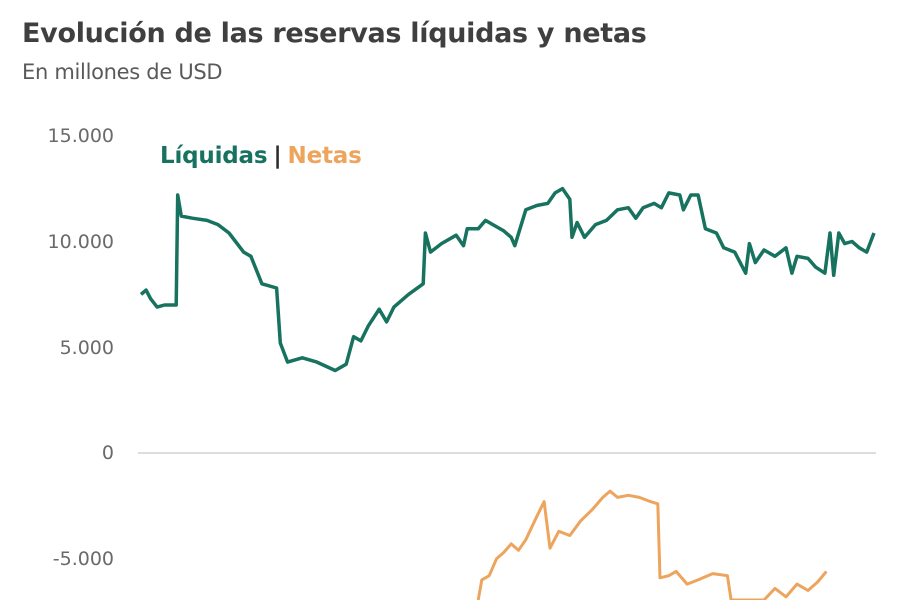  I want to click on y-tick-minus-5000: -5.000, so click(83, 559).